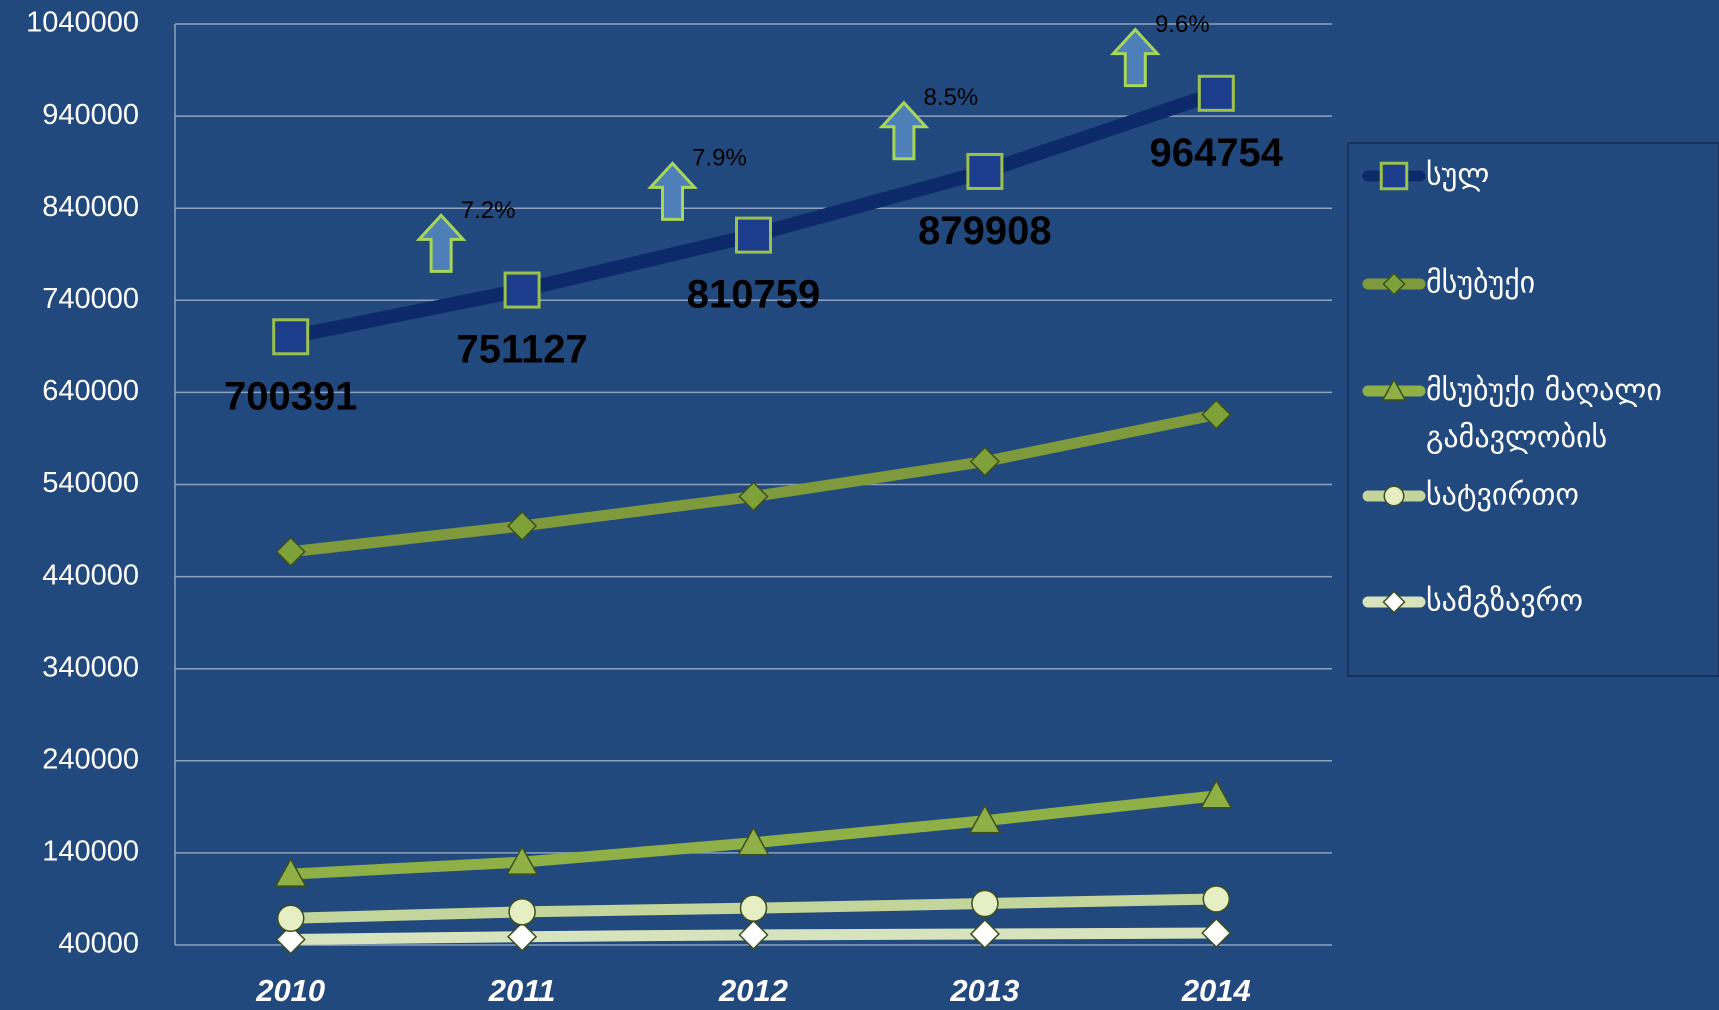 The width and height of the screenshot is (1719, 1010). I want to click on legend-label: მსუბუქი, so click(1480, 283).